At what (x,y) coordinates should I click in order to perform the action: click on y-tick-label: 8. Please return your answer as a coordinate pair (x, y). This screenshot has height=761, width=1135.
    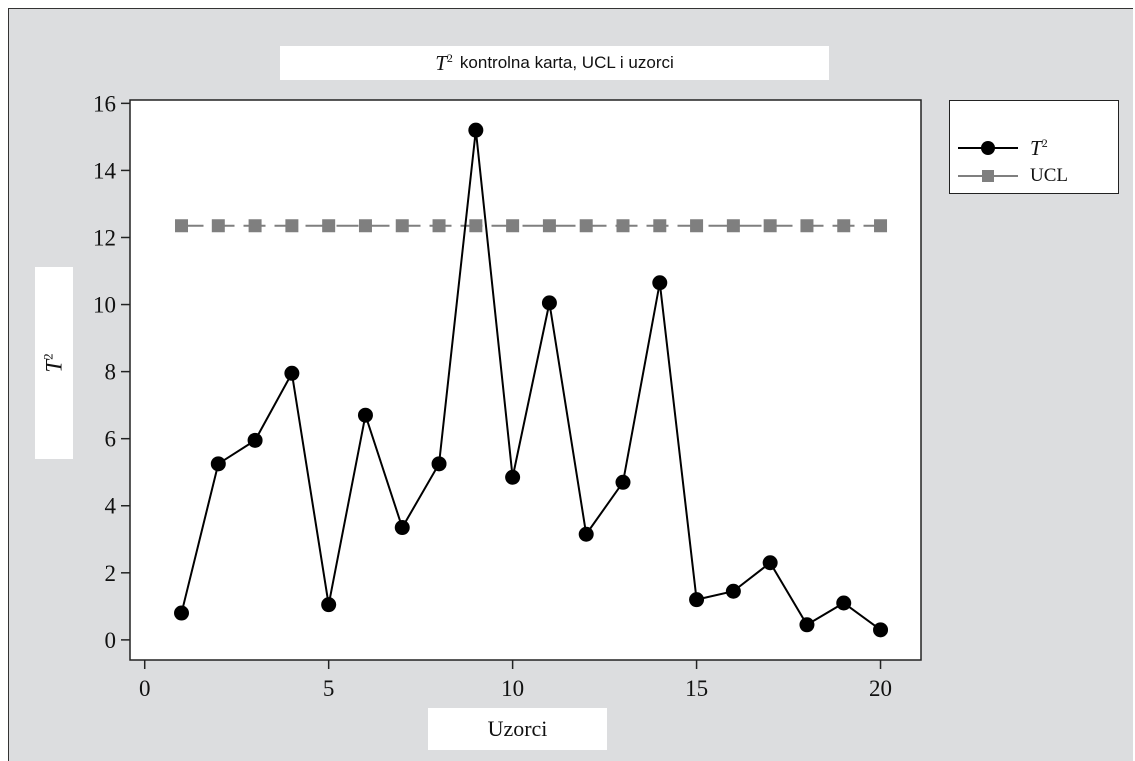
    Looking at the image, I should click on (111, 372).